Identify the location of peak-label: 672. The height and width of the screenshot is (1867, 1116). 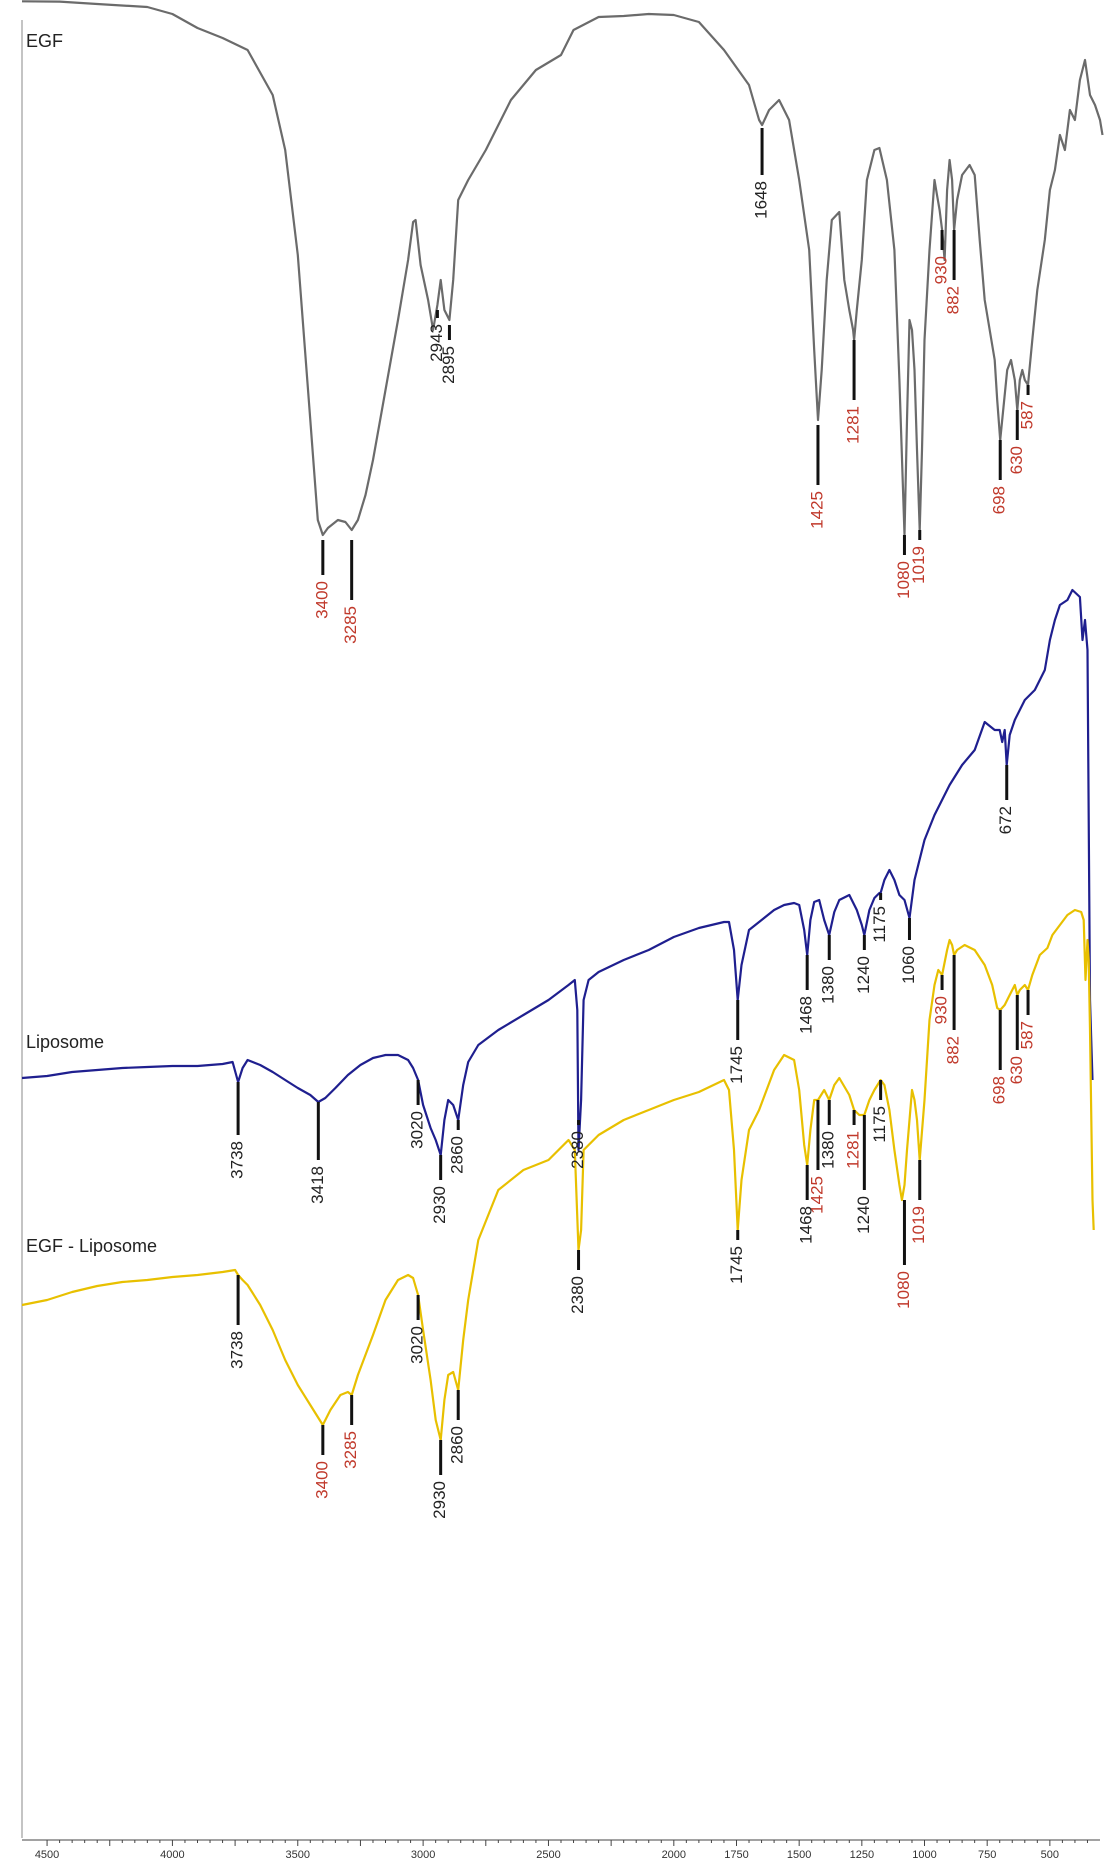
(1005, 820).